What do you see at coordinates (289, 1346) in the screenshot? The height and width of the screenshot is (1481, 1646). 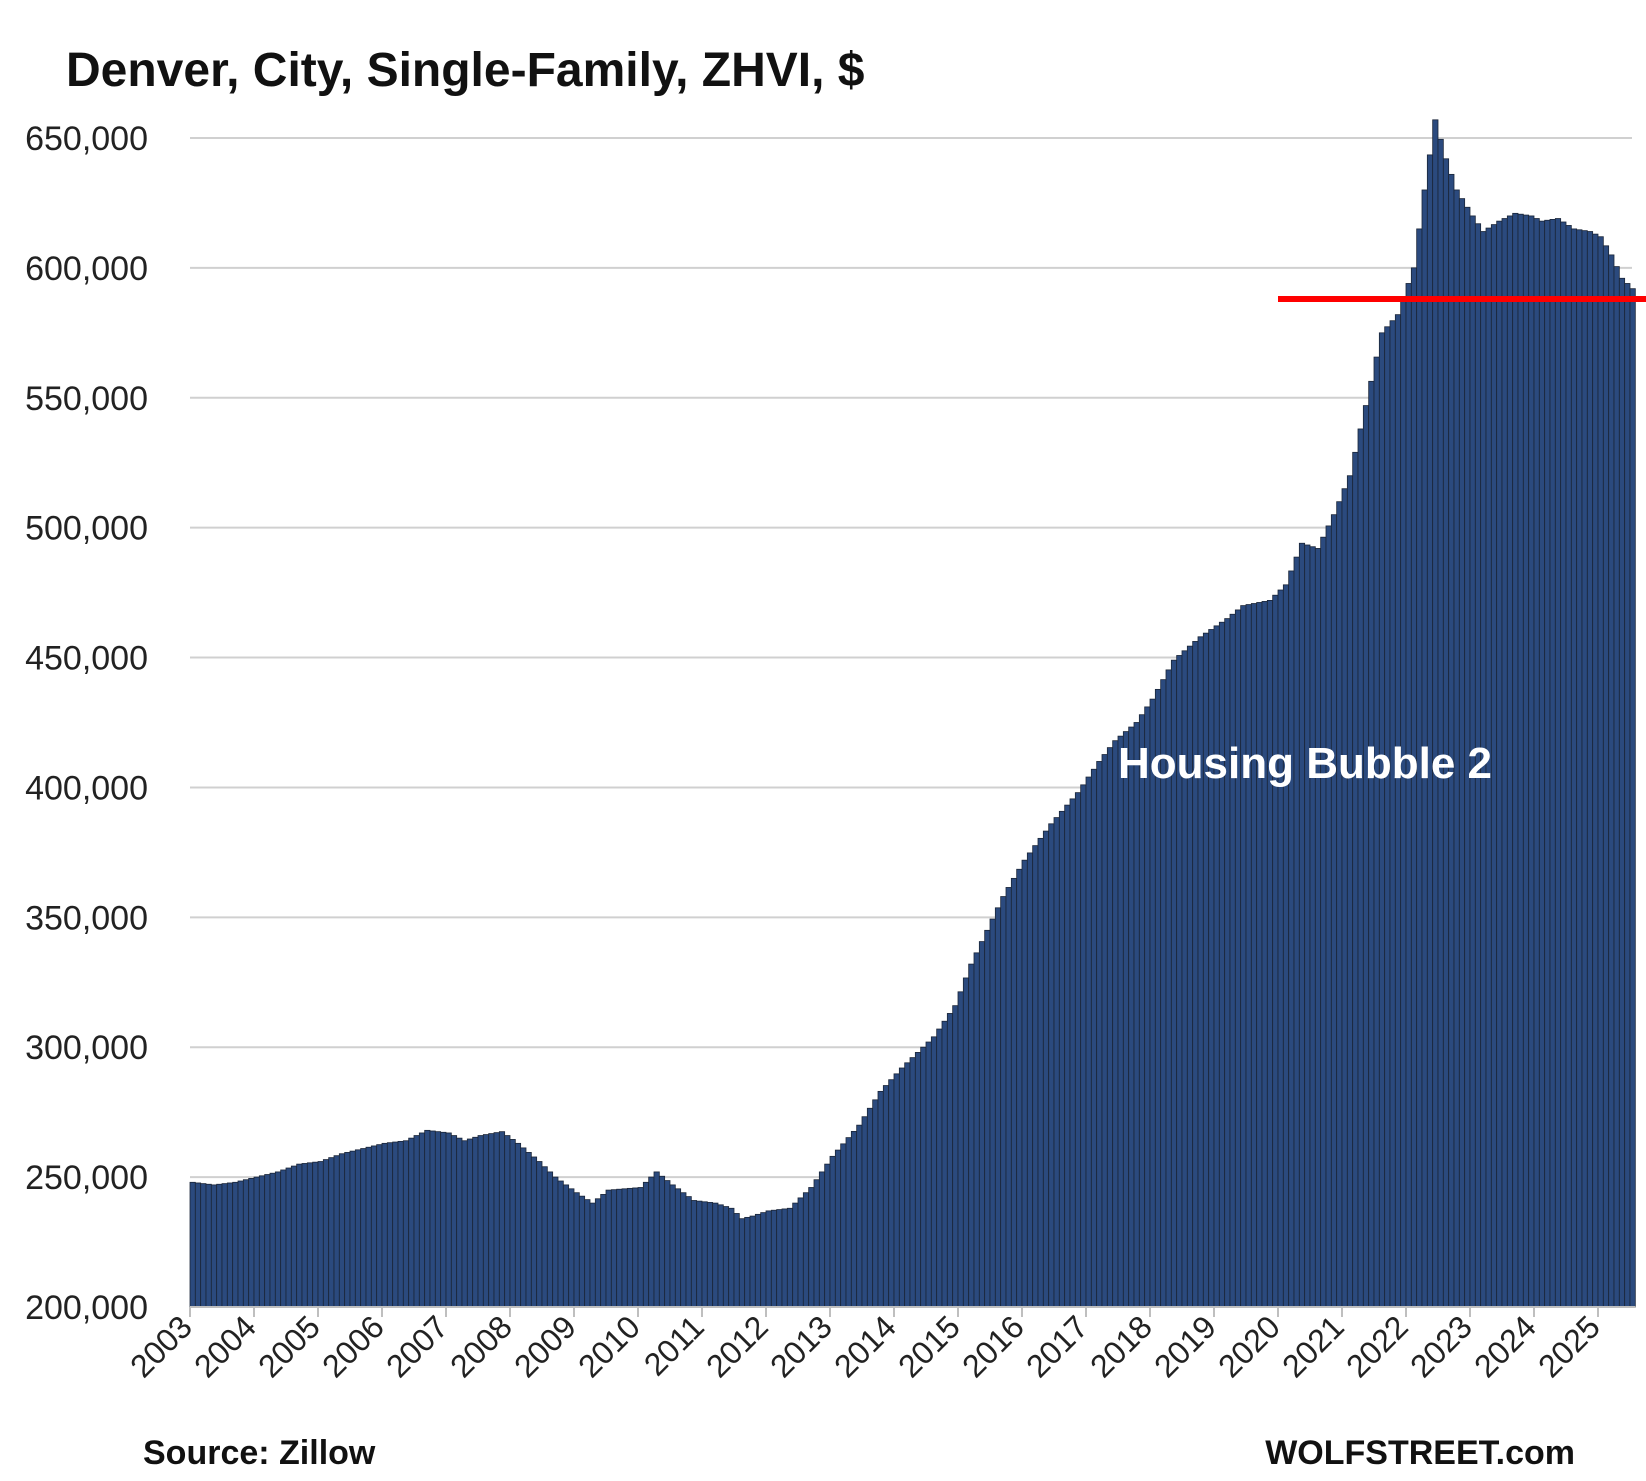 I see `x-tick-label: 2005` at bounding box center [289, 1346].